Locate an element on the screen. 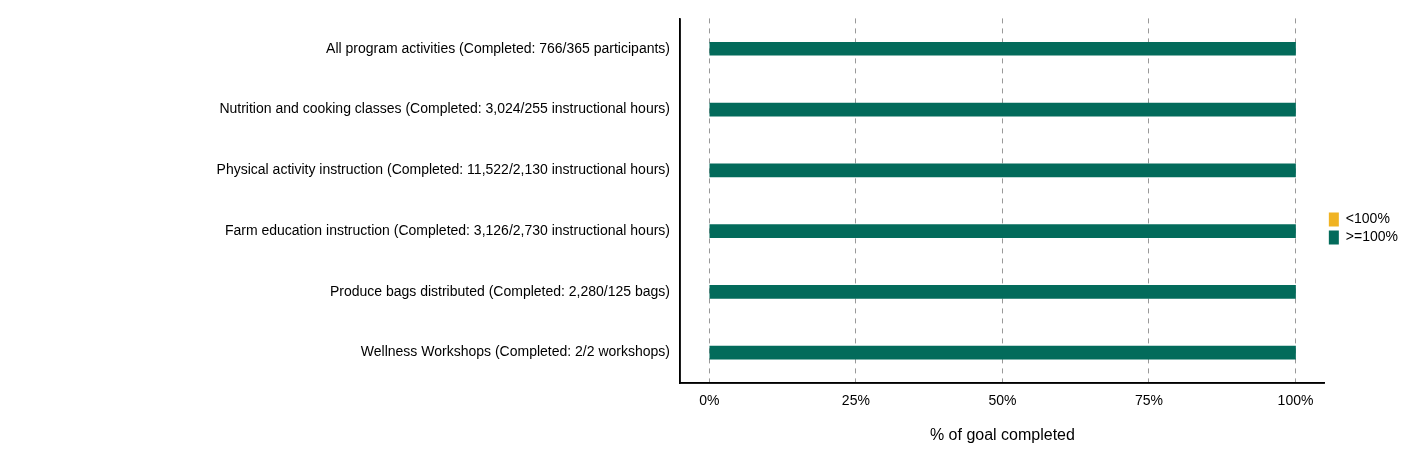 The image size is (1418, 455). x-tick-label: 100% is located at coordinates (1295, 400).